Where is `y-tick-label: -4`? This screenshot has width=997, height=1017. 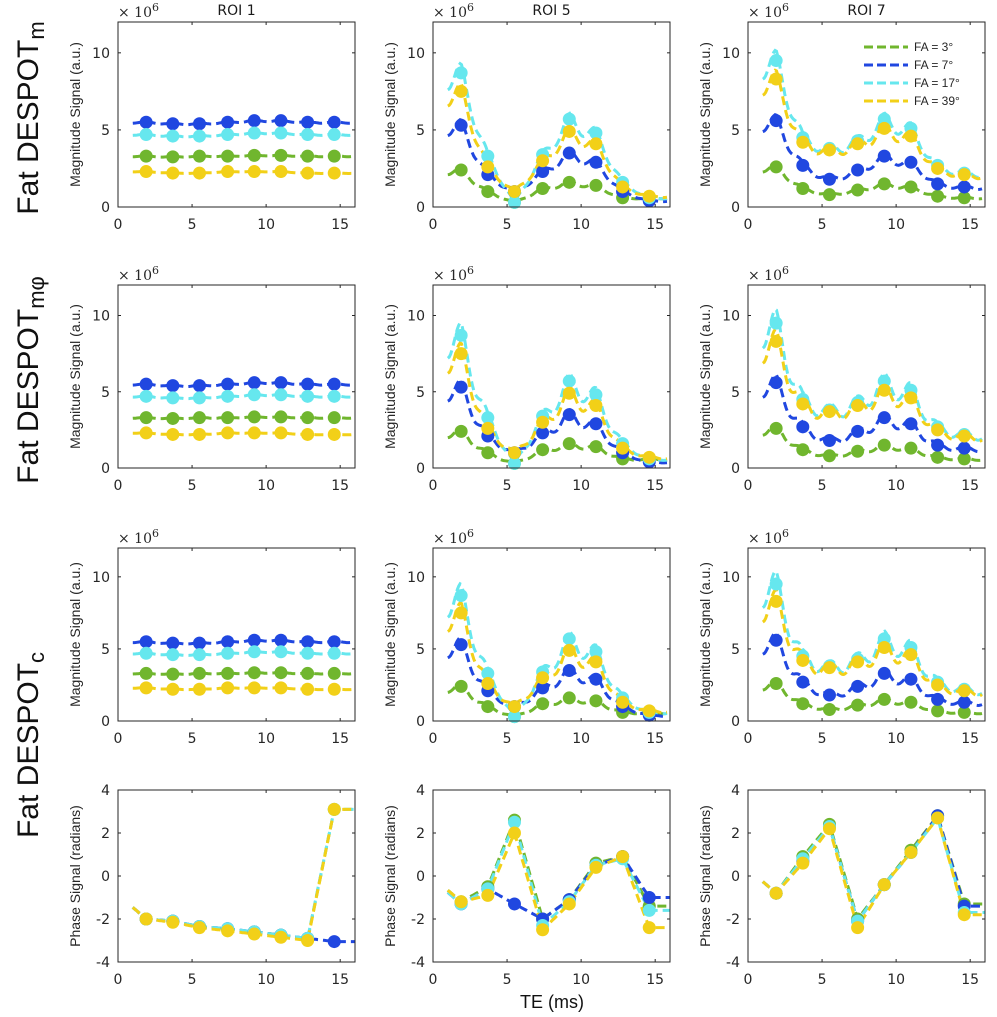
y-tick-label: -4 is located at coordinates (103, 963).